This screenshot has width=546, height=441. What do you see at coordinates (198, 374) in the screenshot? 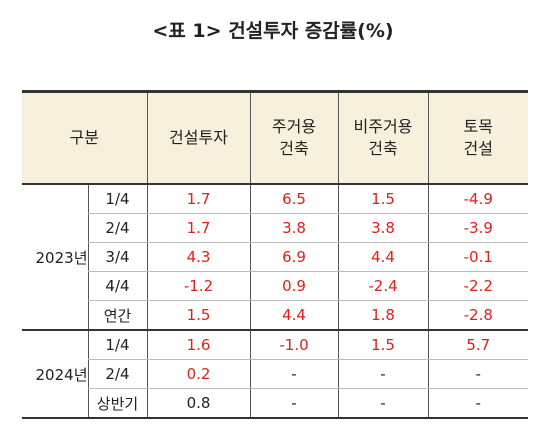
I see `value-cell: 0.2` at bounding box center [198, 374].